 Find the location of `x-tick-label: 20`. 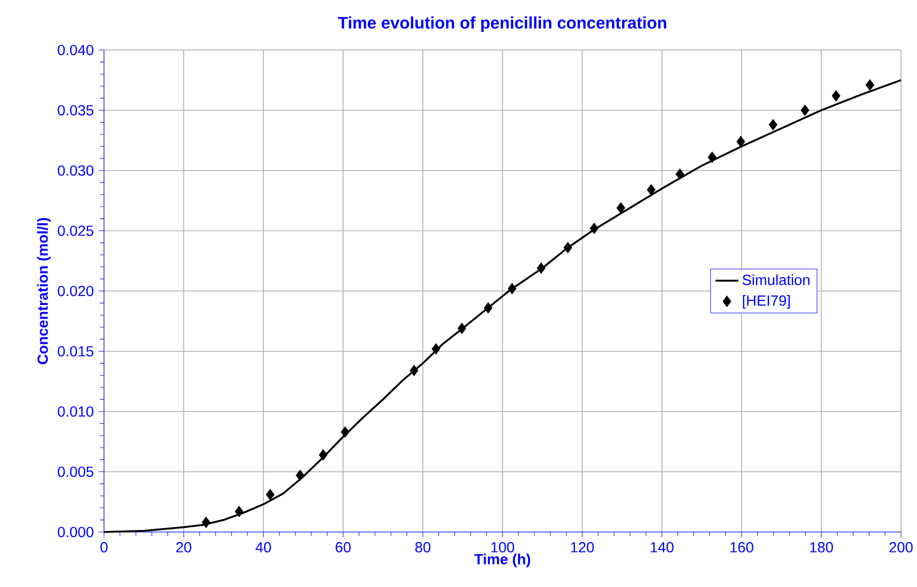

x-tick-label: 20 is located at coordinates (184, 547).